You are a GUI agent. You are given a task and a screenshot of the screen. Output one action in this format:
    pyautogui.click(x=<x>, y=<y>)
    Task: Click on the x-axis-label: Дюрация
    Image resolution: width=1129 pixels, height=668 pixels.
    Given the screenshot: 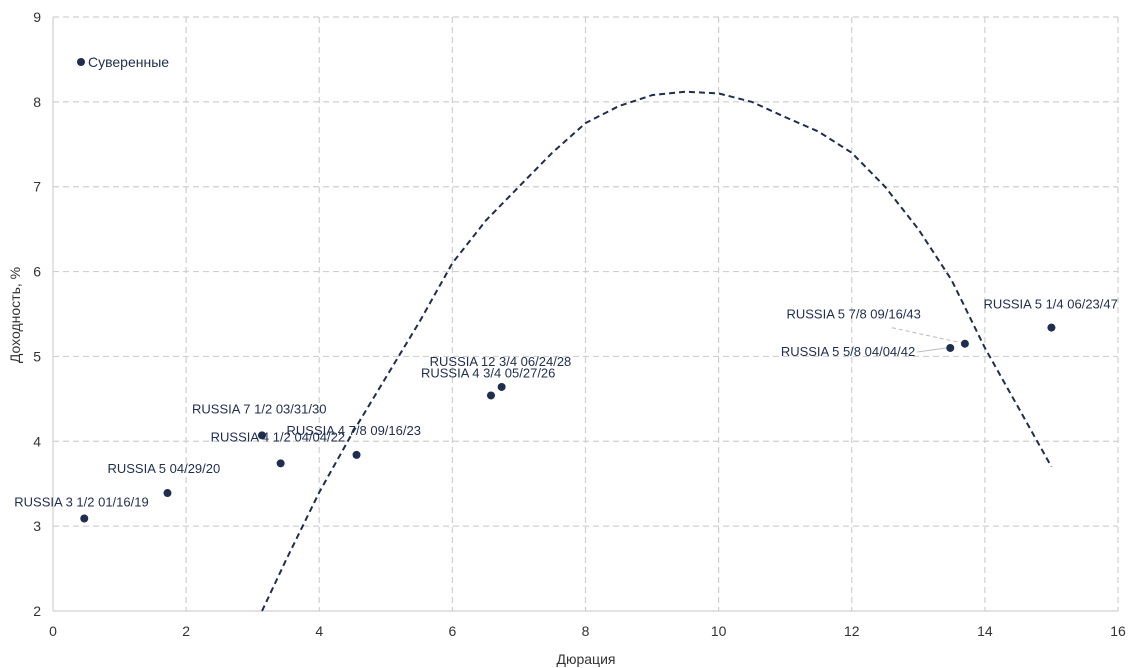 What is the action you would take?
    pyautogui.click(x=586, y=659)
    